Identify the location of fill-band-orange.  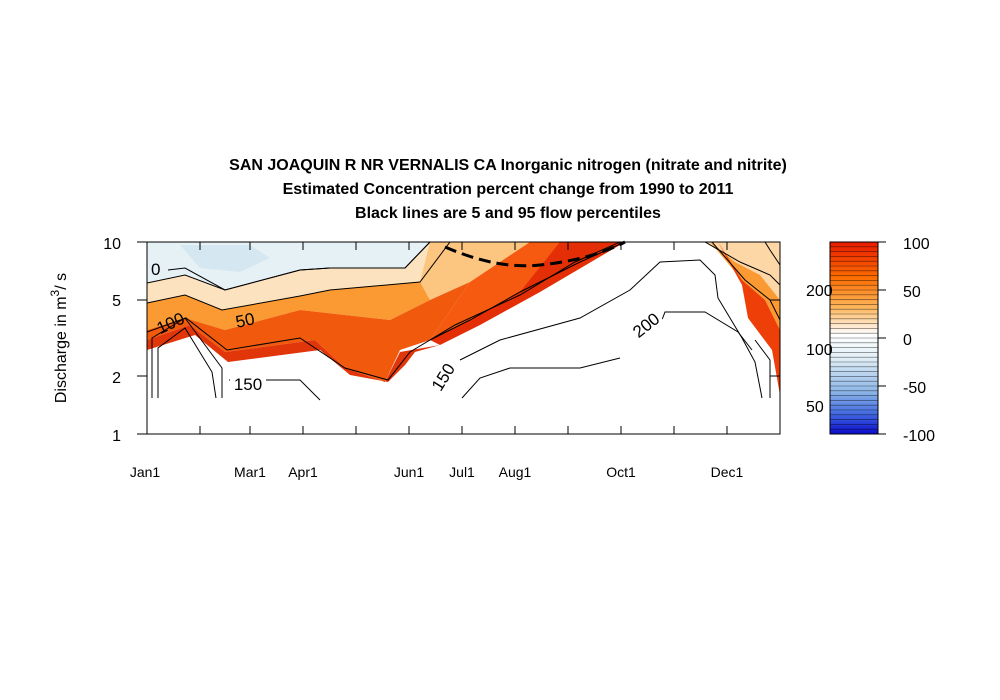
(288, 306).